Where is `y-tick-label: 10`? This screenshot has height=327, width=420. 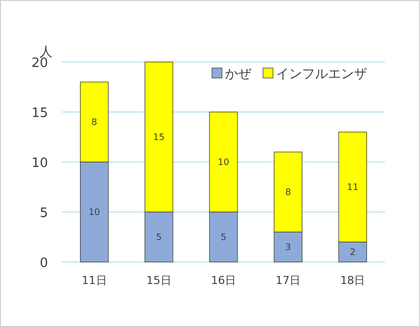
y-tick-label: 10 is located at coordinates (39, 163).